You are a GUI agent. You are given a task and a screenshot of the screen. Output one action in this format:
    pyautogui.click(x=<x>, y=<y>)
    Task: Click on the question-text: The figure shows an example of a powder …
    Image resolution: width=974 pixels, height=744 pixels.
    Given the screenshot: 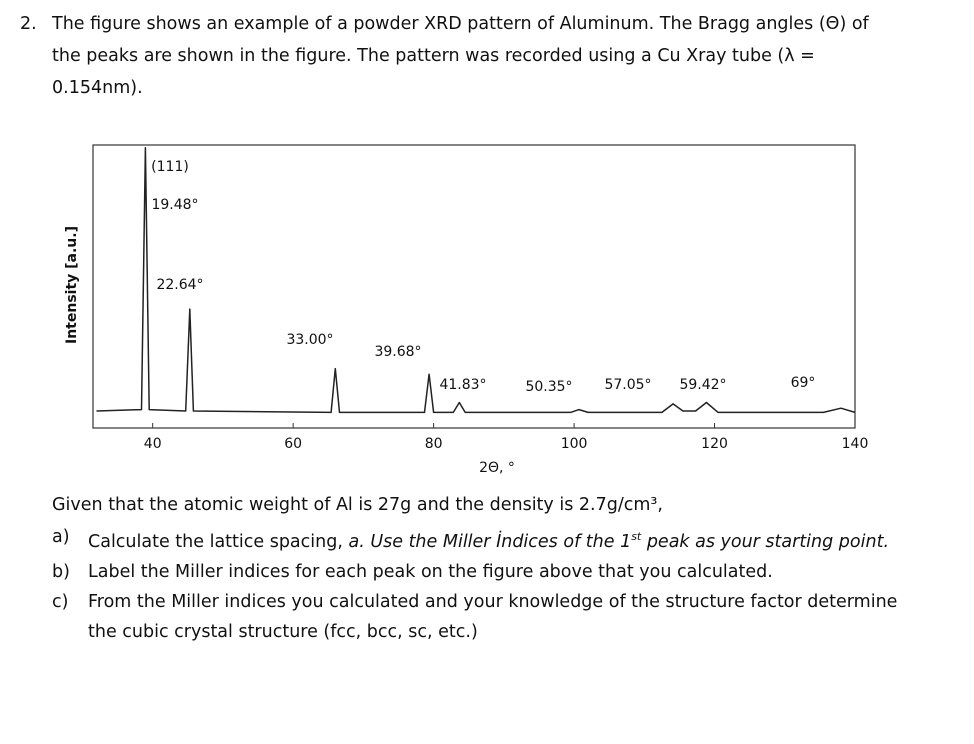 What is the action you would take?
    pyautogui.click(x=460, y=56)
    